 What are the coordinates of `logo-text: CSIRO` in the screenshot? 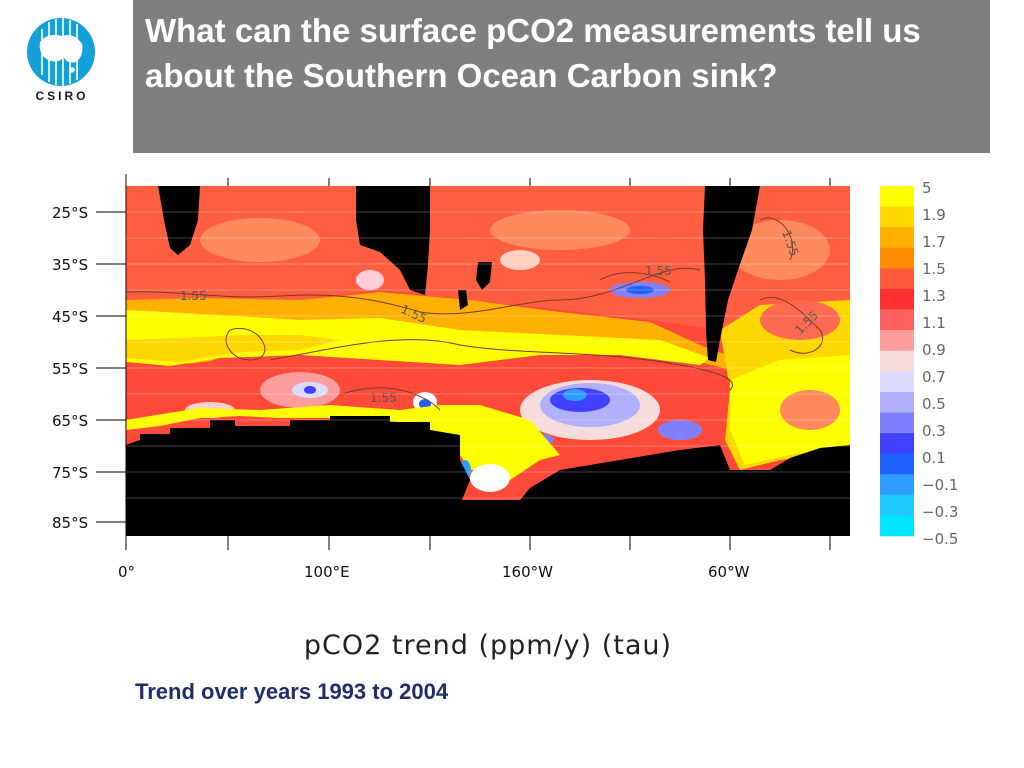 It's located at (62, 96).